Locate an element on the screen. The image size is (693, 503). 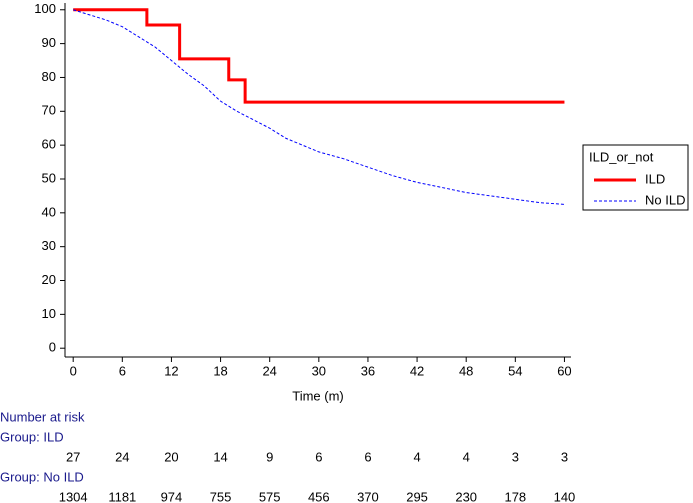
x-tick-label: 24 is located at coordinates (269, 370).